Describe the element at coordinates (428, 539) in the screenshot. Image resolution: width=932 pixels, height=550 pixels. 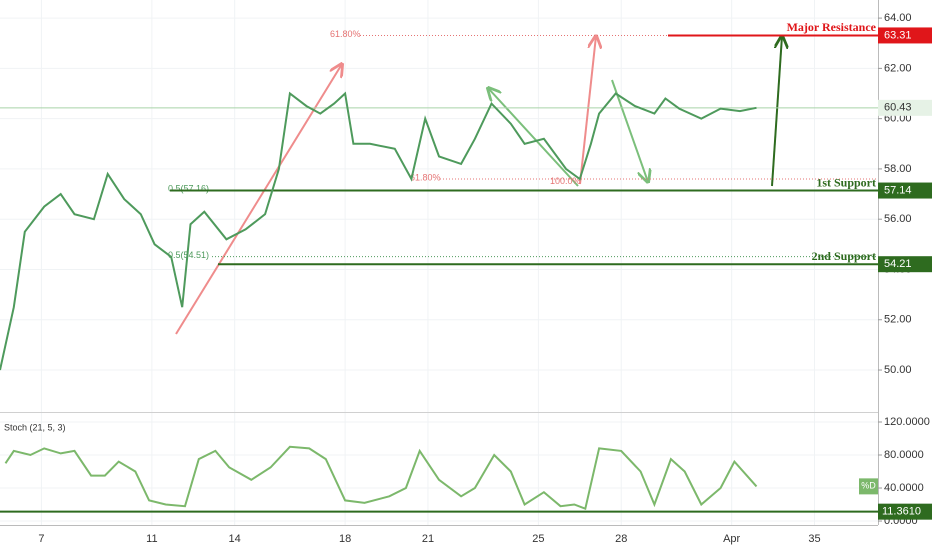
I see `x-tick-label: 21` at that location.